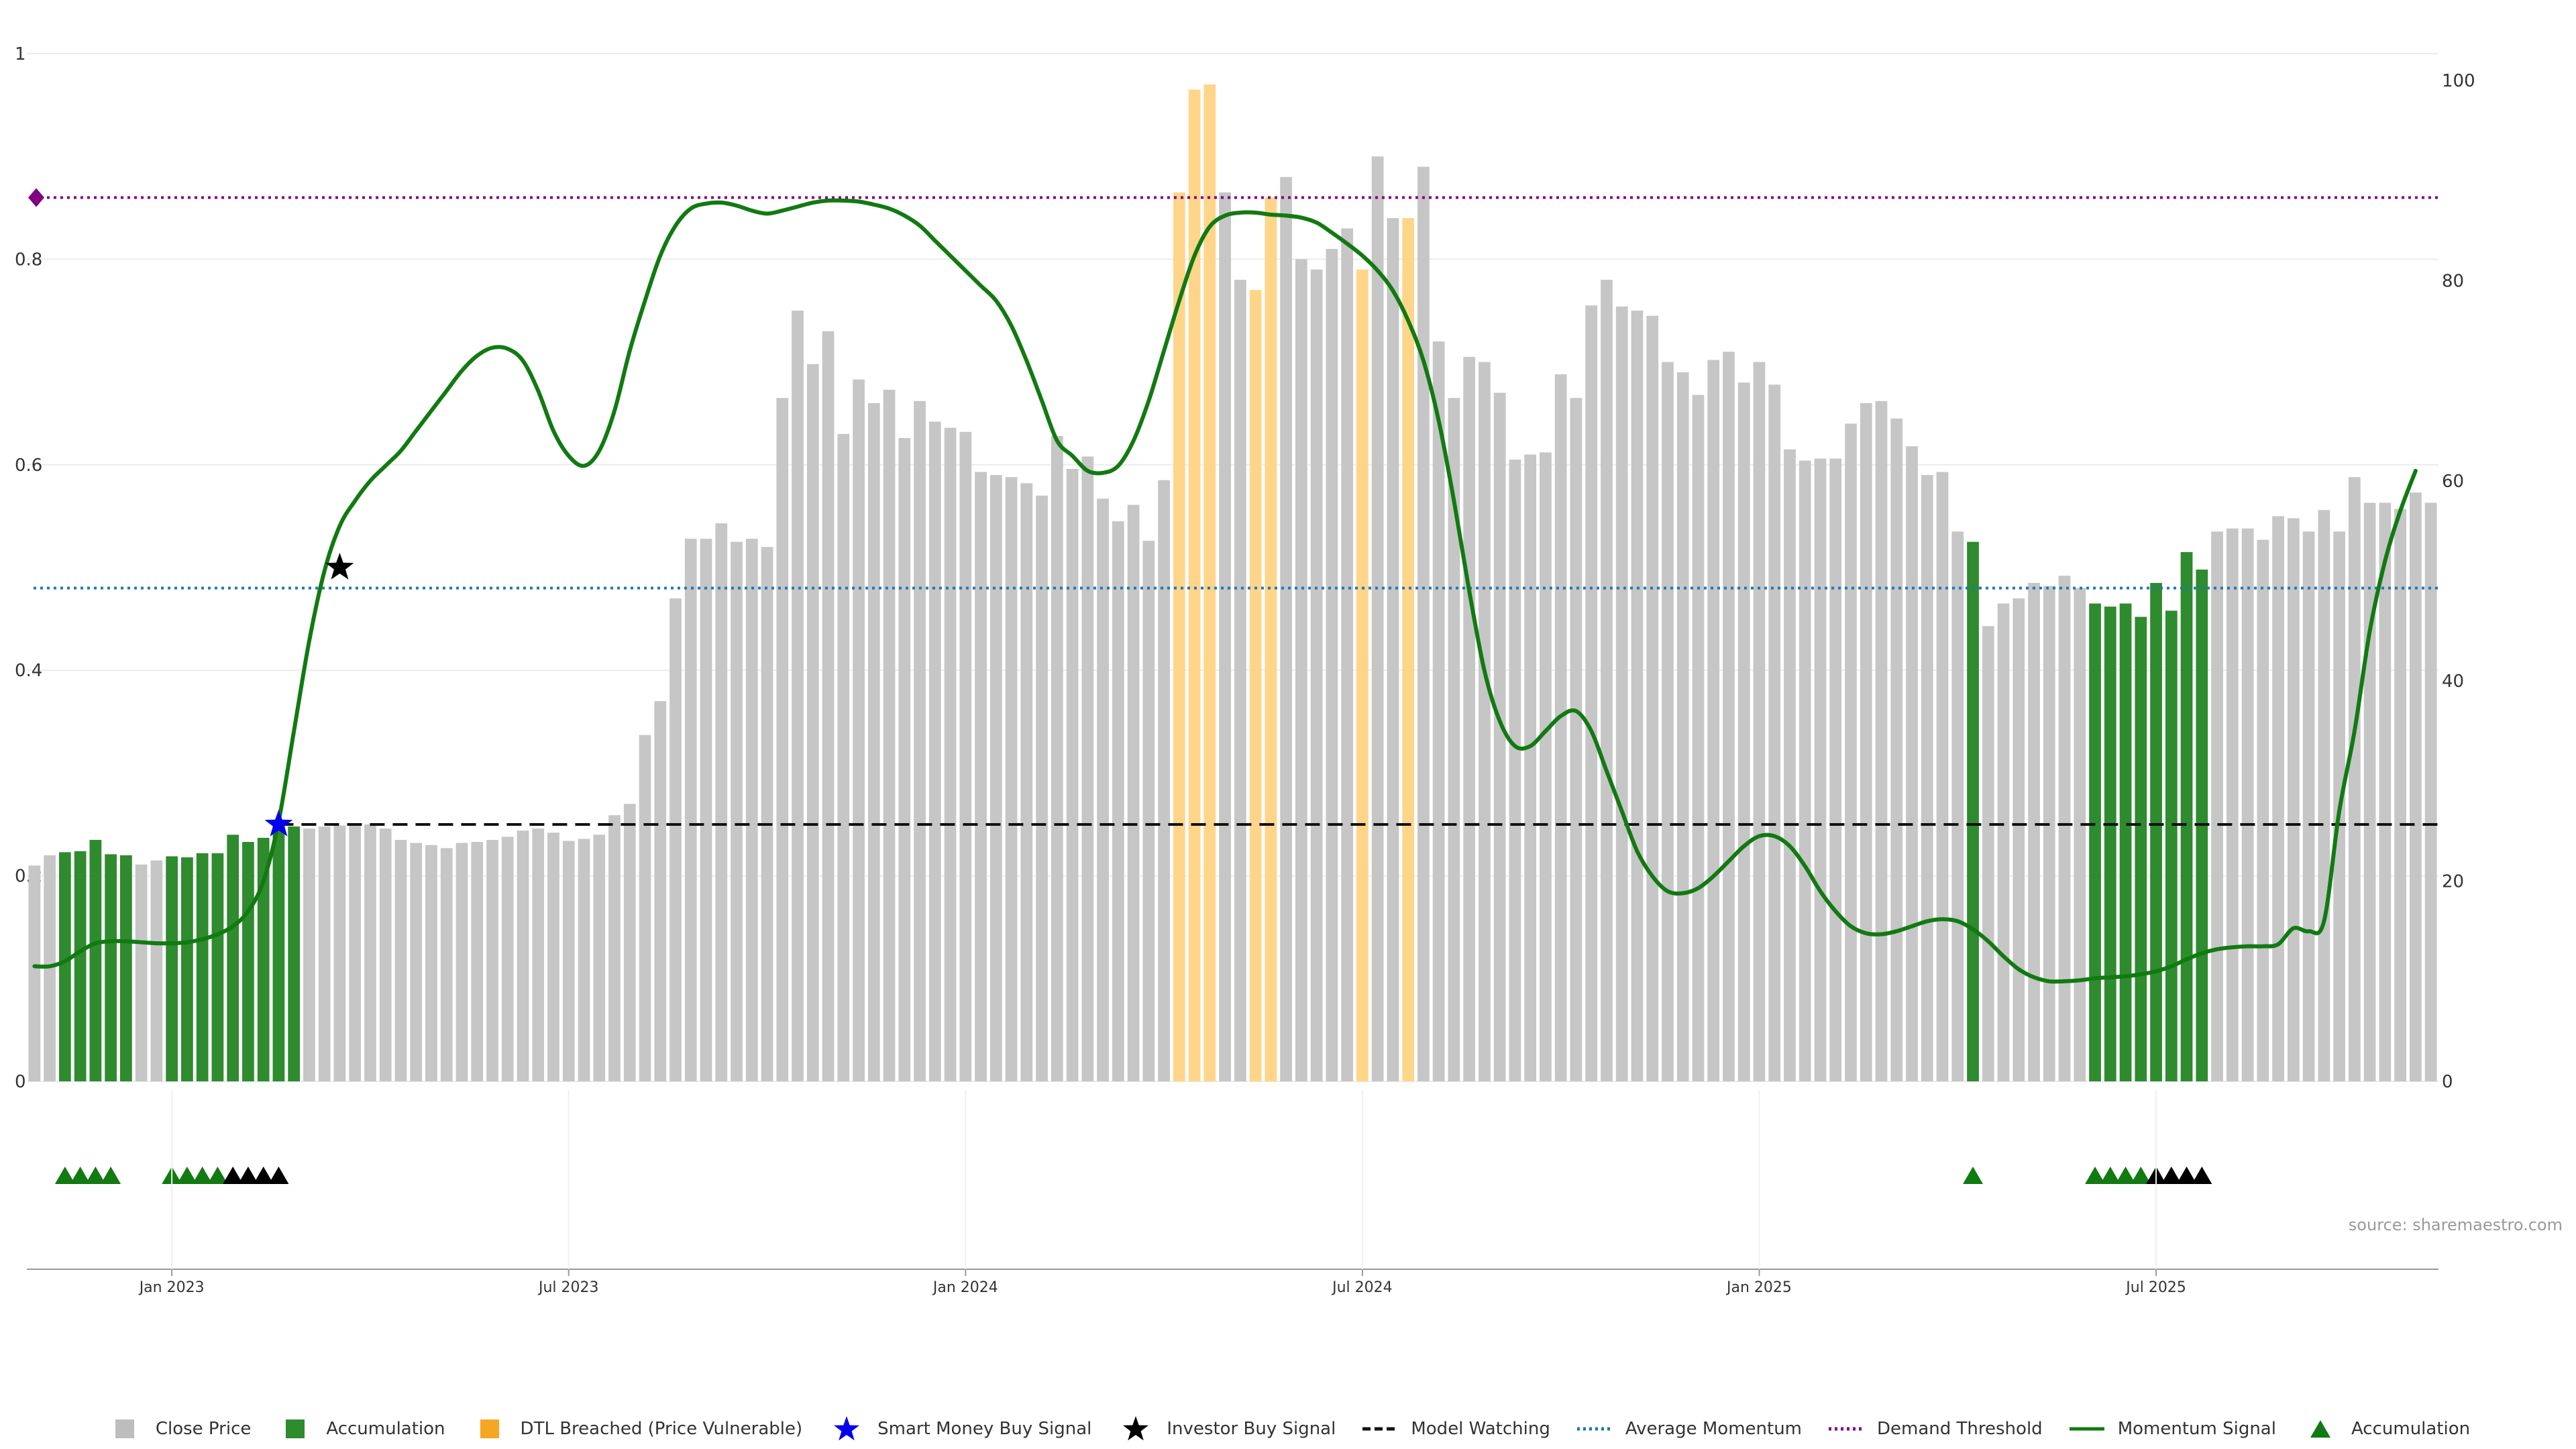 The height and width of the screenshot is (1449, 2576). Describe the element at coordinates (28, 465) in the screenshot. I see `left-axis-tick-label: 0.6` at that location.